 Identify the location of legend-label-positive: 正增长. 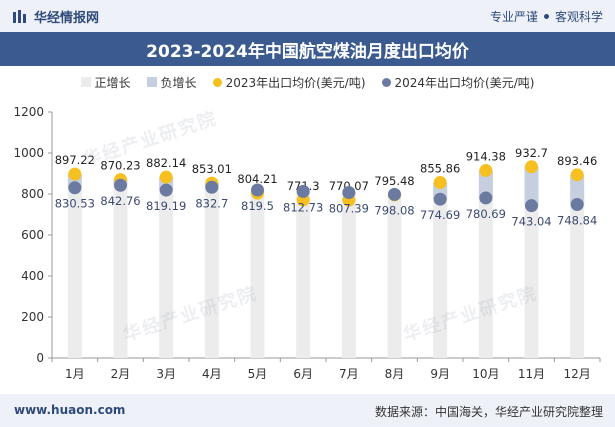
(112, 82).